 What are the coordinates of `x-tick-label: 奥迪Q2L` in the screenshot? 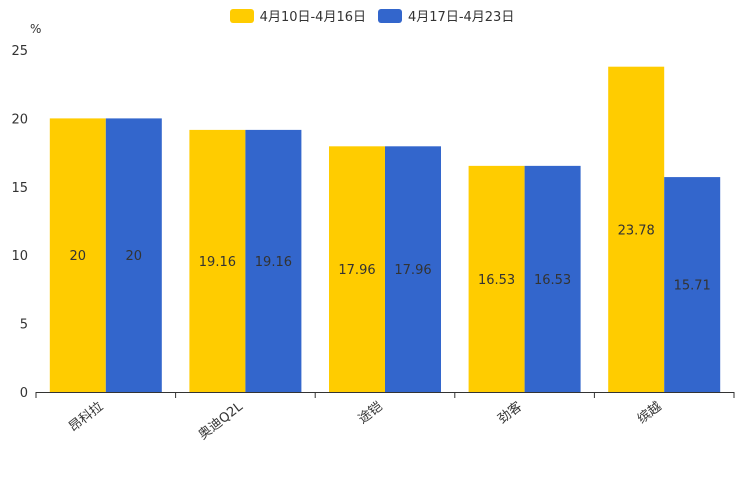 It's located at (221, 421).